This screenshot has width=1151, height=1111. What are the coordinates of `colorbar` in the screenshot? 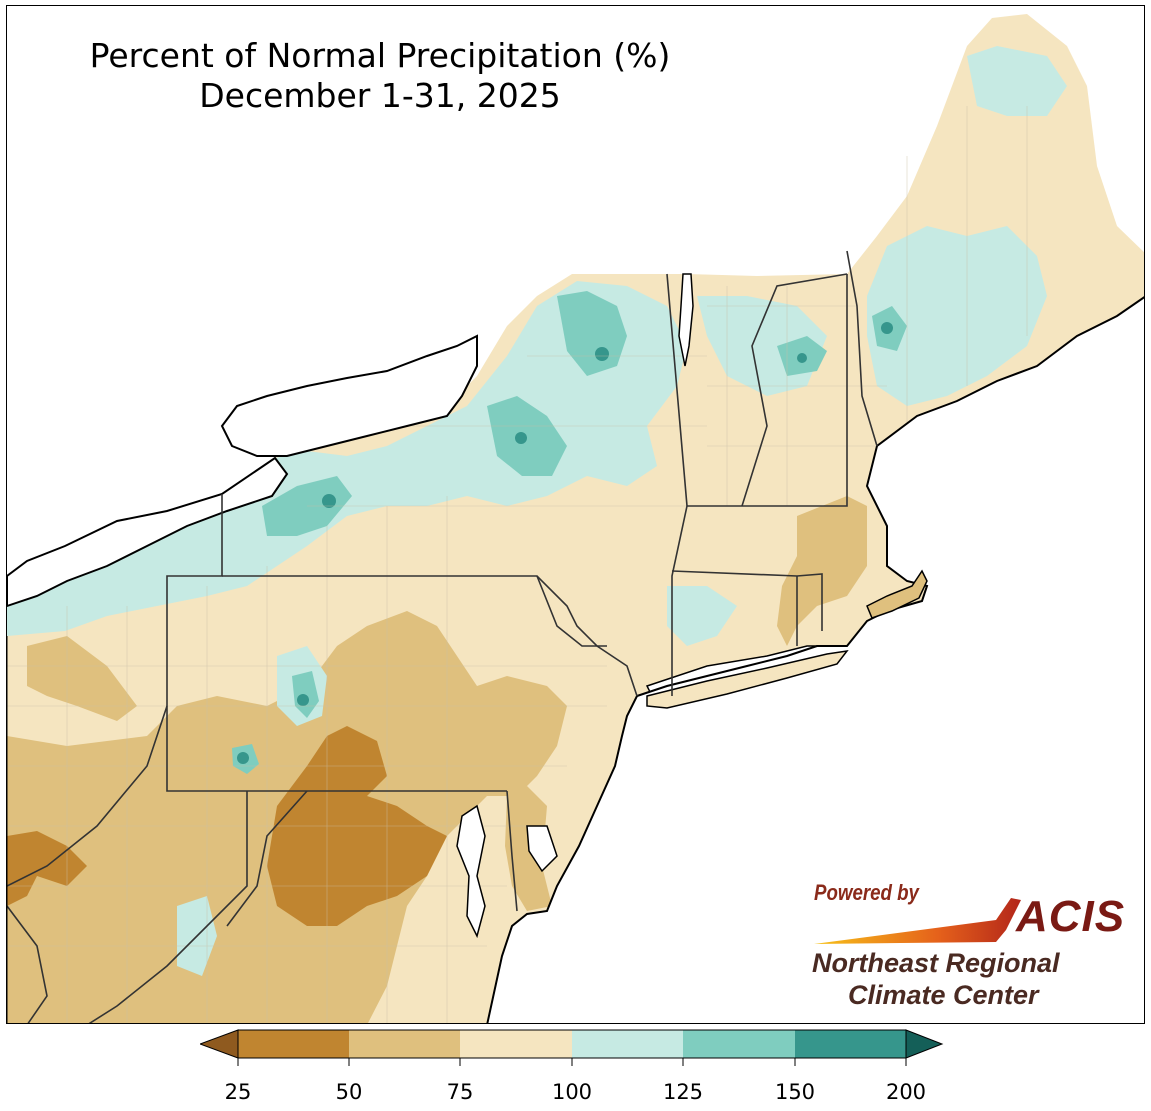 It's located at (572, 1047).